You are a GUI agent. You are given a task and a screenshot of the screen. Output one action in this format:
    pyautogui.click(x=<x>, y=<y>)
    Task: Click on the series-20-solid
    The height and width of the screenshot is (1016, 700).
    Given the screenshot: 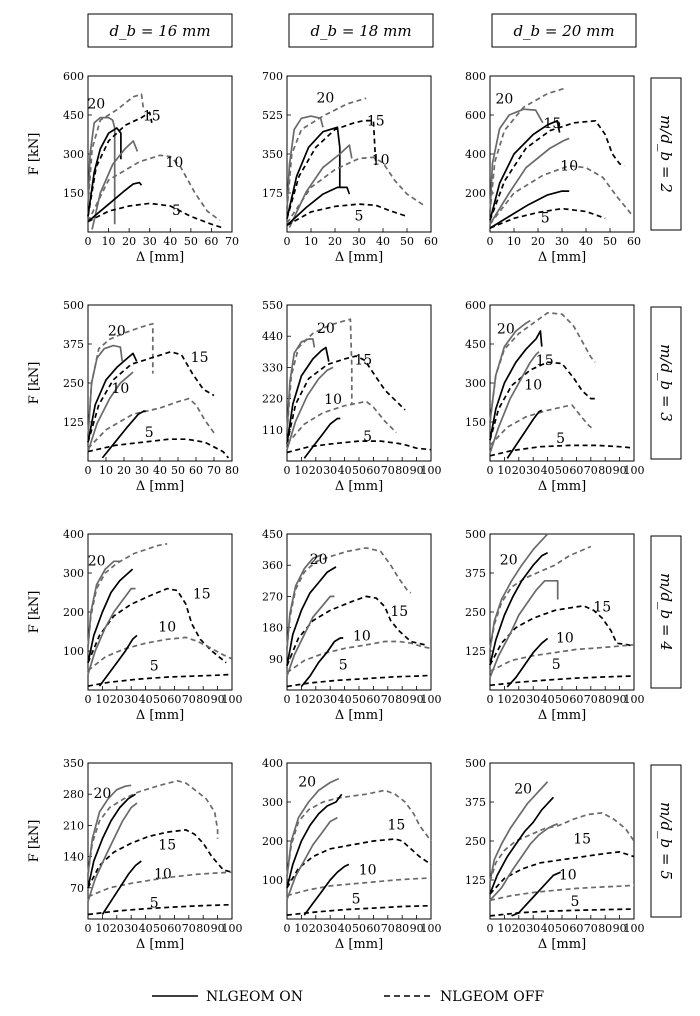 What is the action you would take?
    pyautogui.click(x=516, y=160)
    